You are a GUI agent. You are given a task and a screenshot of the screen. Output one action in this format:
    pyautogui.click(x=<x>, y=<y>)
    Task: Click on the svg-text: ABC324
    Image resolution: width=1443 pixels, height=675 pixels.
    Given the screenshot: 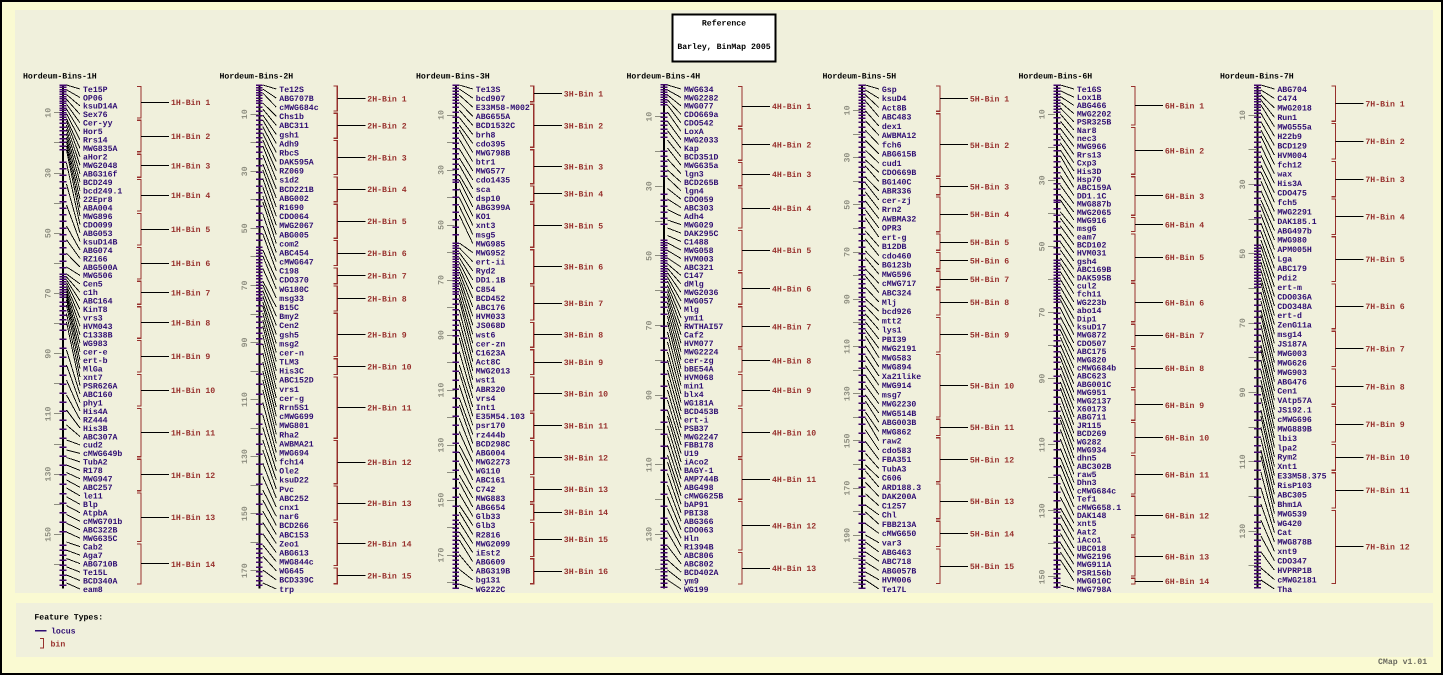 What is the action you would take?
    pyautogui.click(x=897, y=294)
    